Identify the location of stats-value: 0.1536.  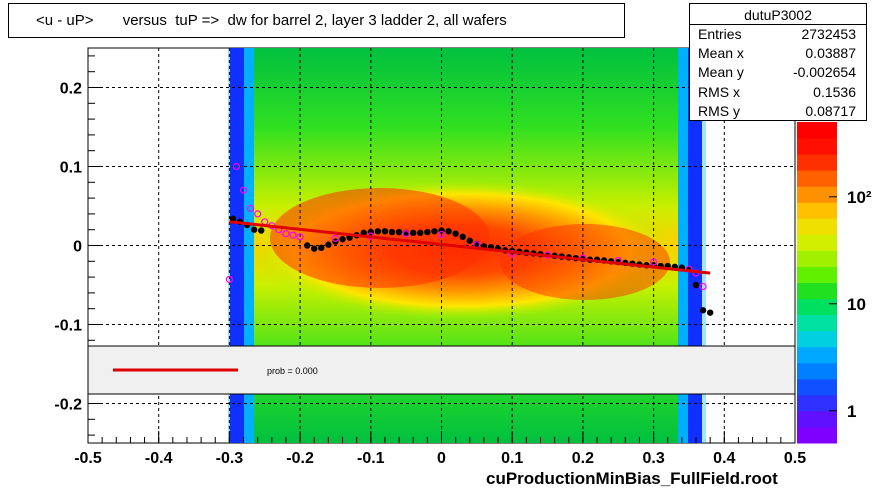
(834, 91).